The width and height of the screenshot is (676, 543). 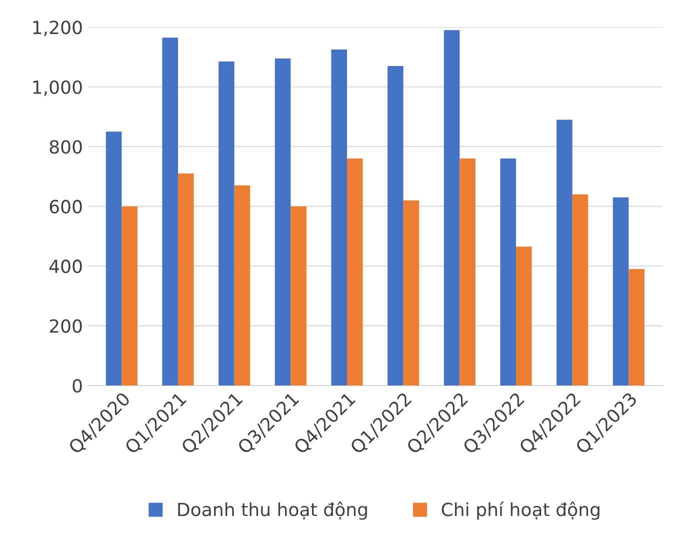 What do you see at coordinates (66, 207) in the screenshot?
I see `y-tick-label: 600` at bounding box center [66, 207].